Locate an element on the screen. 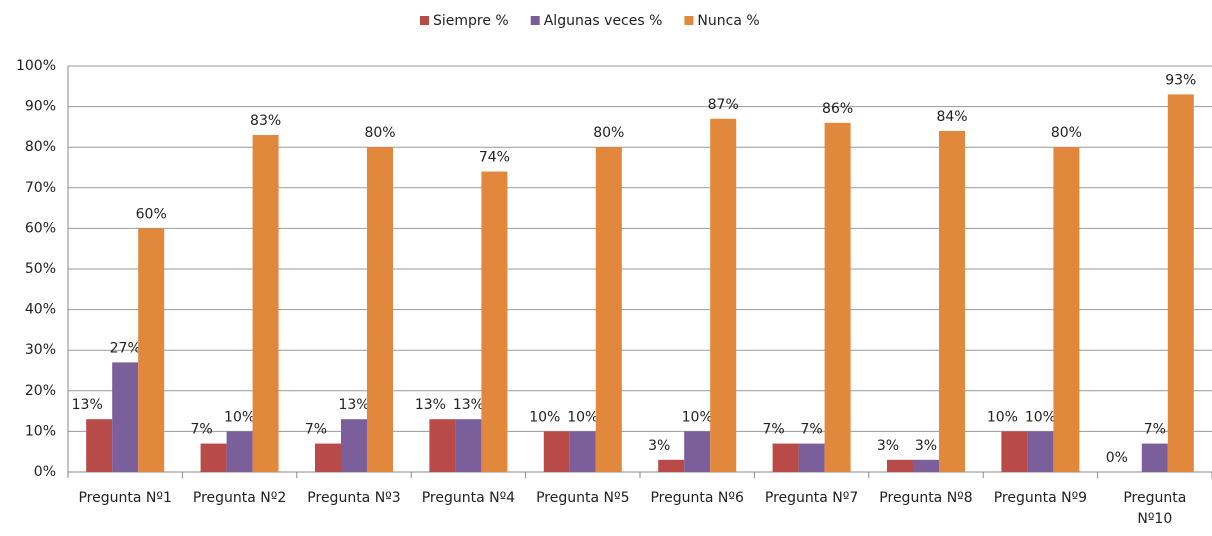  x-tick-label: Pregunta Nº8 is located at coordinates (926, 498).